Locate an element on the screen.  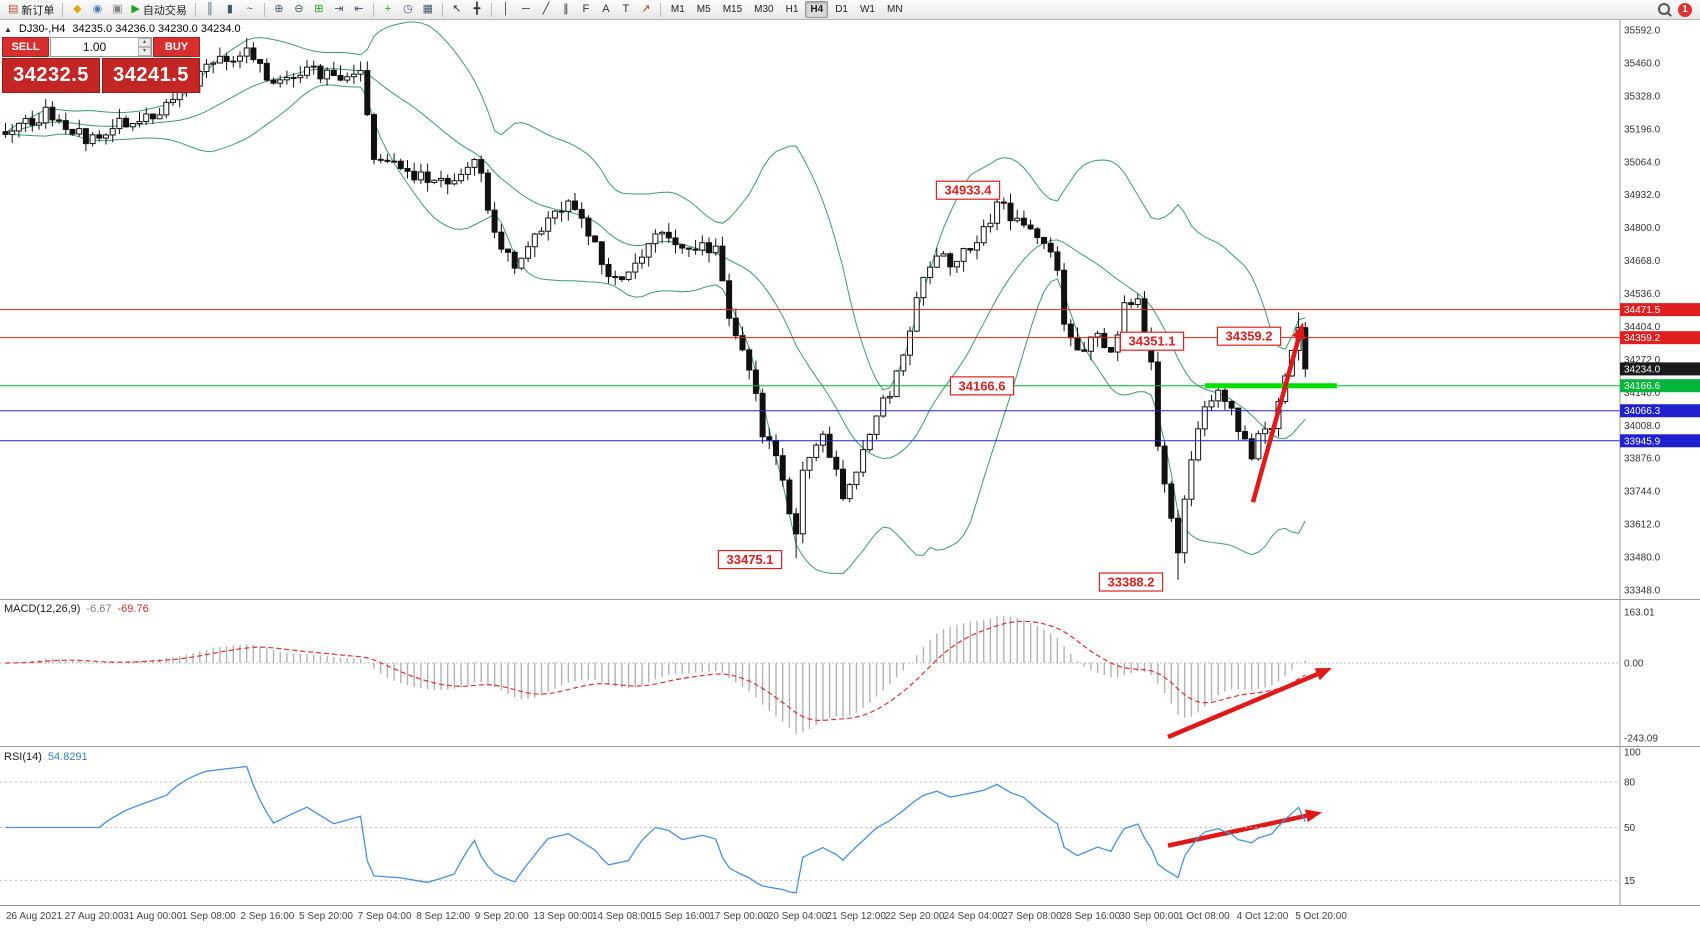
price-callout: 33475.1 is located at coordinates (750, 559).